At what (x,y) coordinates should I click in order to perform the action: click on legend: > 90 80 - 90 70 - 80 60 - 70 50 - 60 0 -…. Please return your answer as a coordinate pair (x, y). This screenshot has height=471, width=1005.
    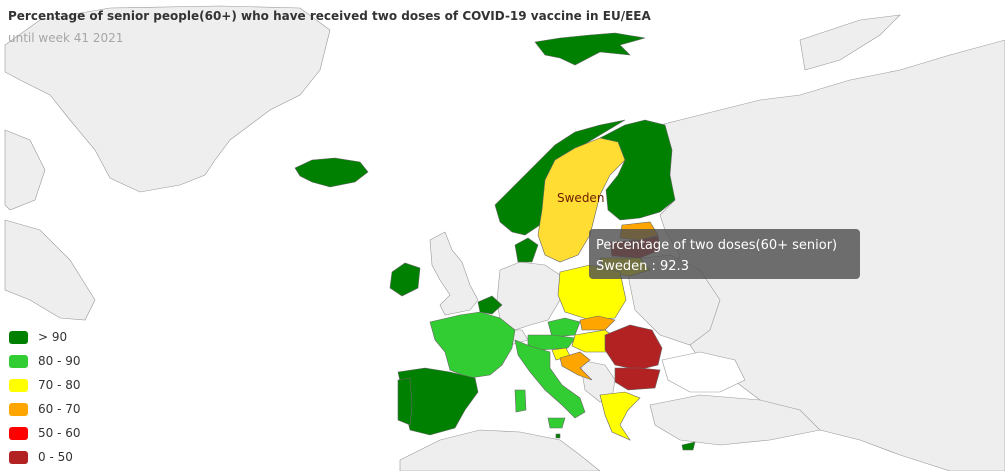
    Looking at the image, I should click on (45, 397).